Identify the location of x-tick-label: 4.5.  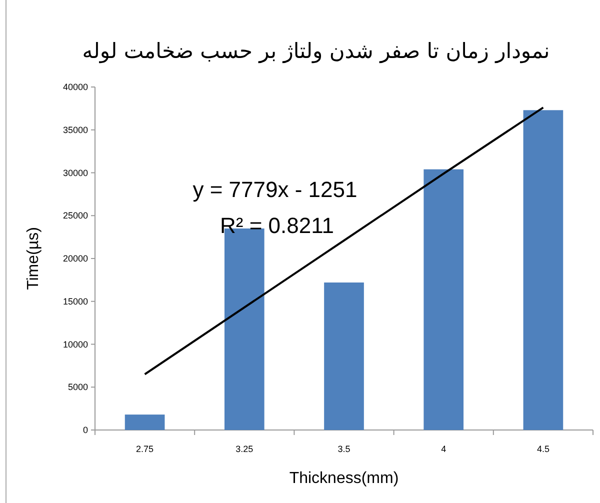
(543, 449).